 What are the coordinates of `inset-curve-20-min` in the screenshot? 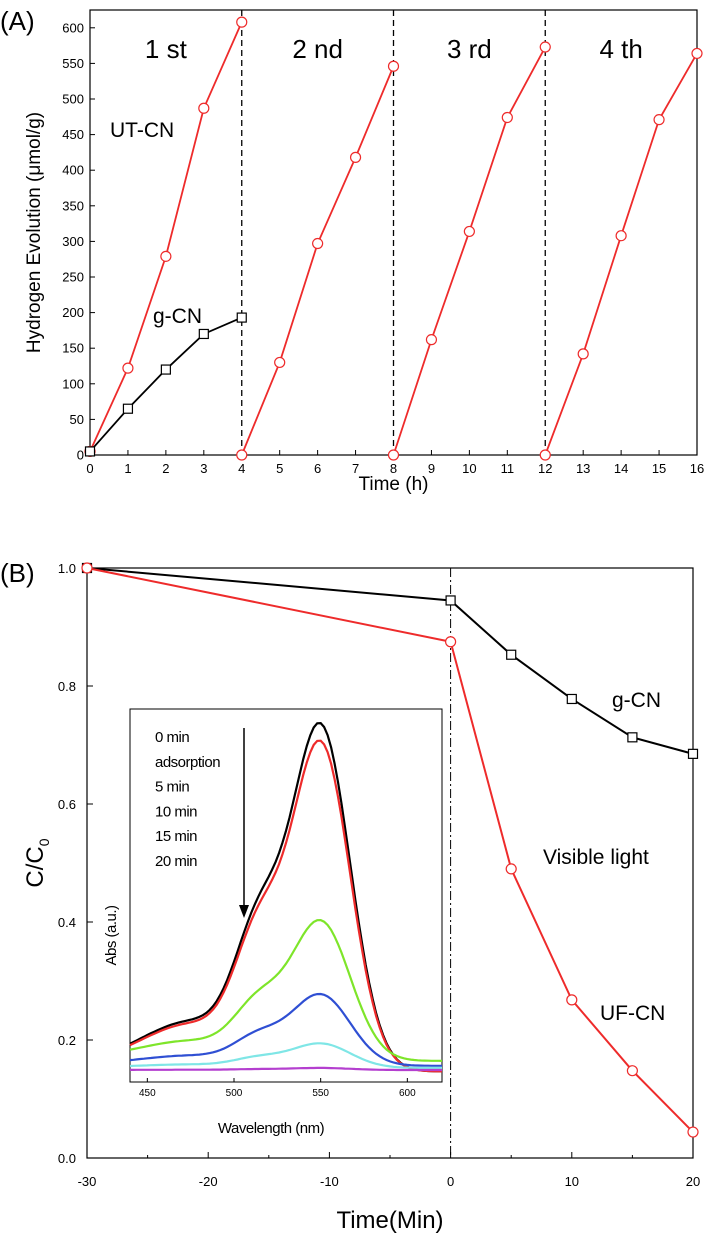 It's located at (286, 1069).